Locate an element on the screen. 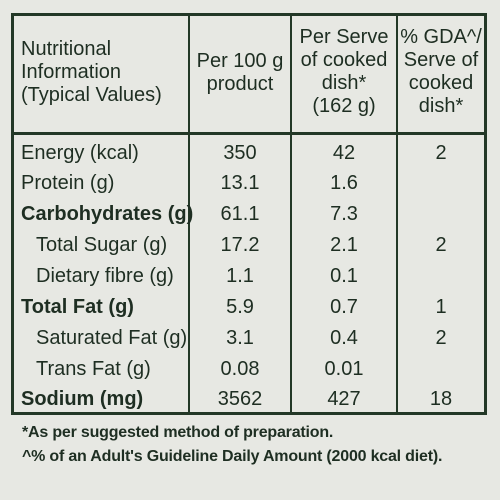 This screenshot has width=500, height=500. value-per-100g: 3562 is located at coordinates (240, 399).